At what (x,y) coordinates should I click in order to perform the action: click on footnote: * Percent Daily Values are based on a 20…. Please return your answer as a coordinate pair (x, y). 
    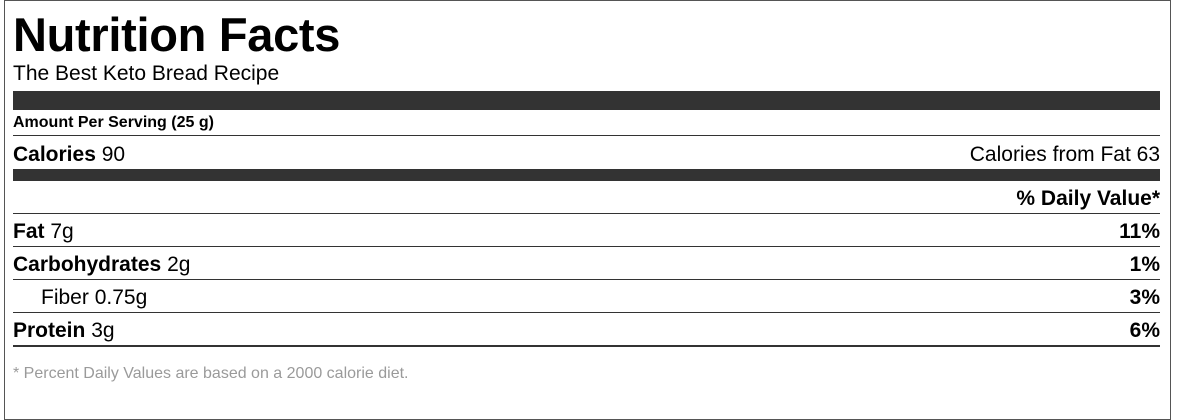
    Looking at the image, I should click on (211, 373).